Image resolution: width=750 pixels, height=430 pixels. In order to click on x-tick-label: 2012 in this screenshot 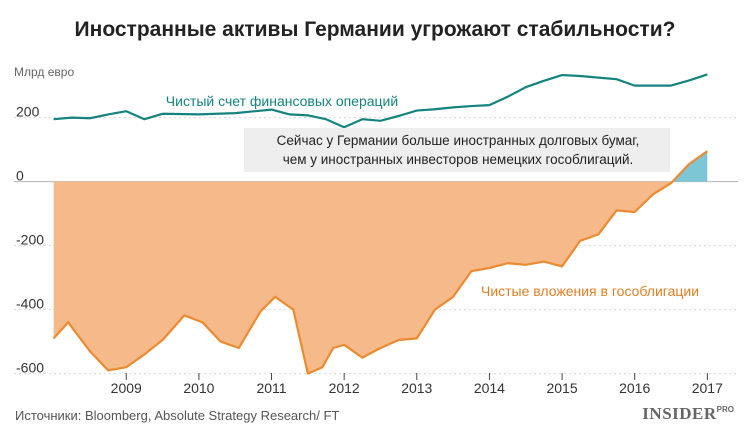, I will do `click(344, 388)`.